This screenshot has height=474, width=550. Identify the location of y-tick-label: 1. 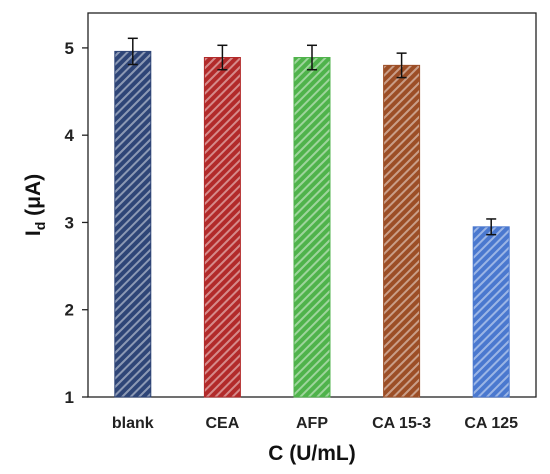
(69, 397).